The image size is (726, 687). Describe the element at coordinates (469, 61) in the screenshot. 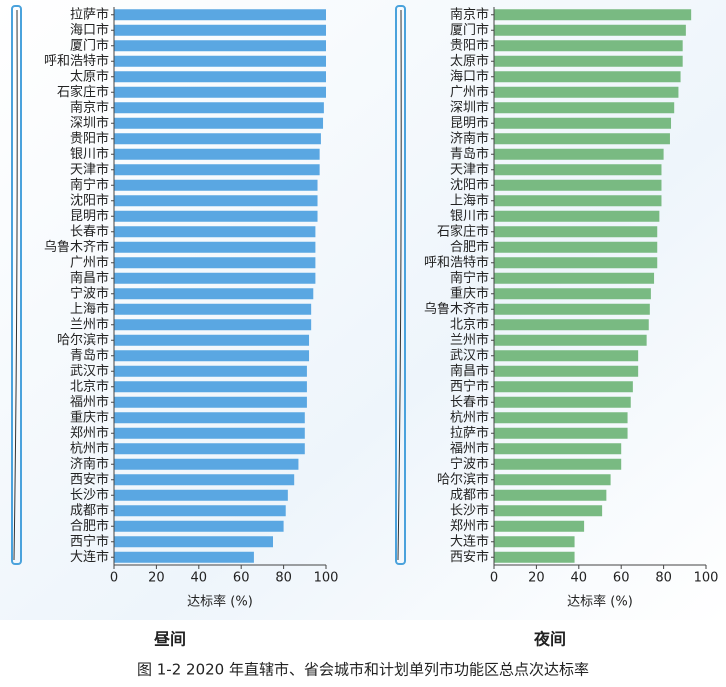

I see `y-tick-label: 太原市` at that location.